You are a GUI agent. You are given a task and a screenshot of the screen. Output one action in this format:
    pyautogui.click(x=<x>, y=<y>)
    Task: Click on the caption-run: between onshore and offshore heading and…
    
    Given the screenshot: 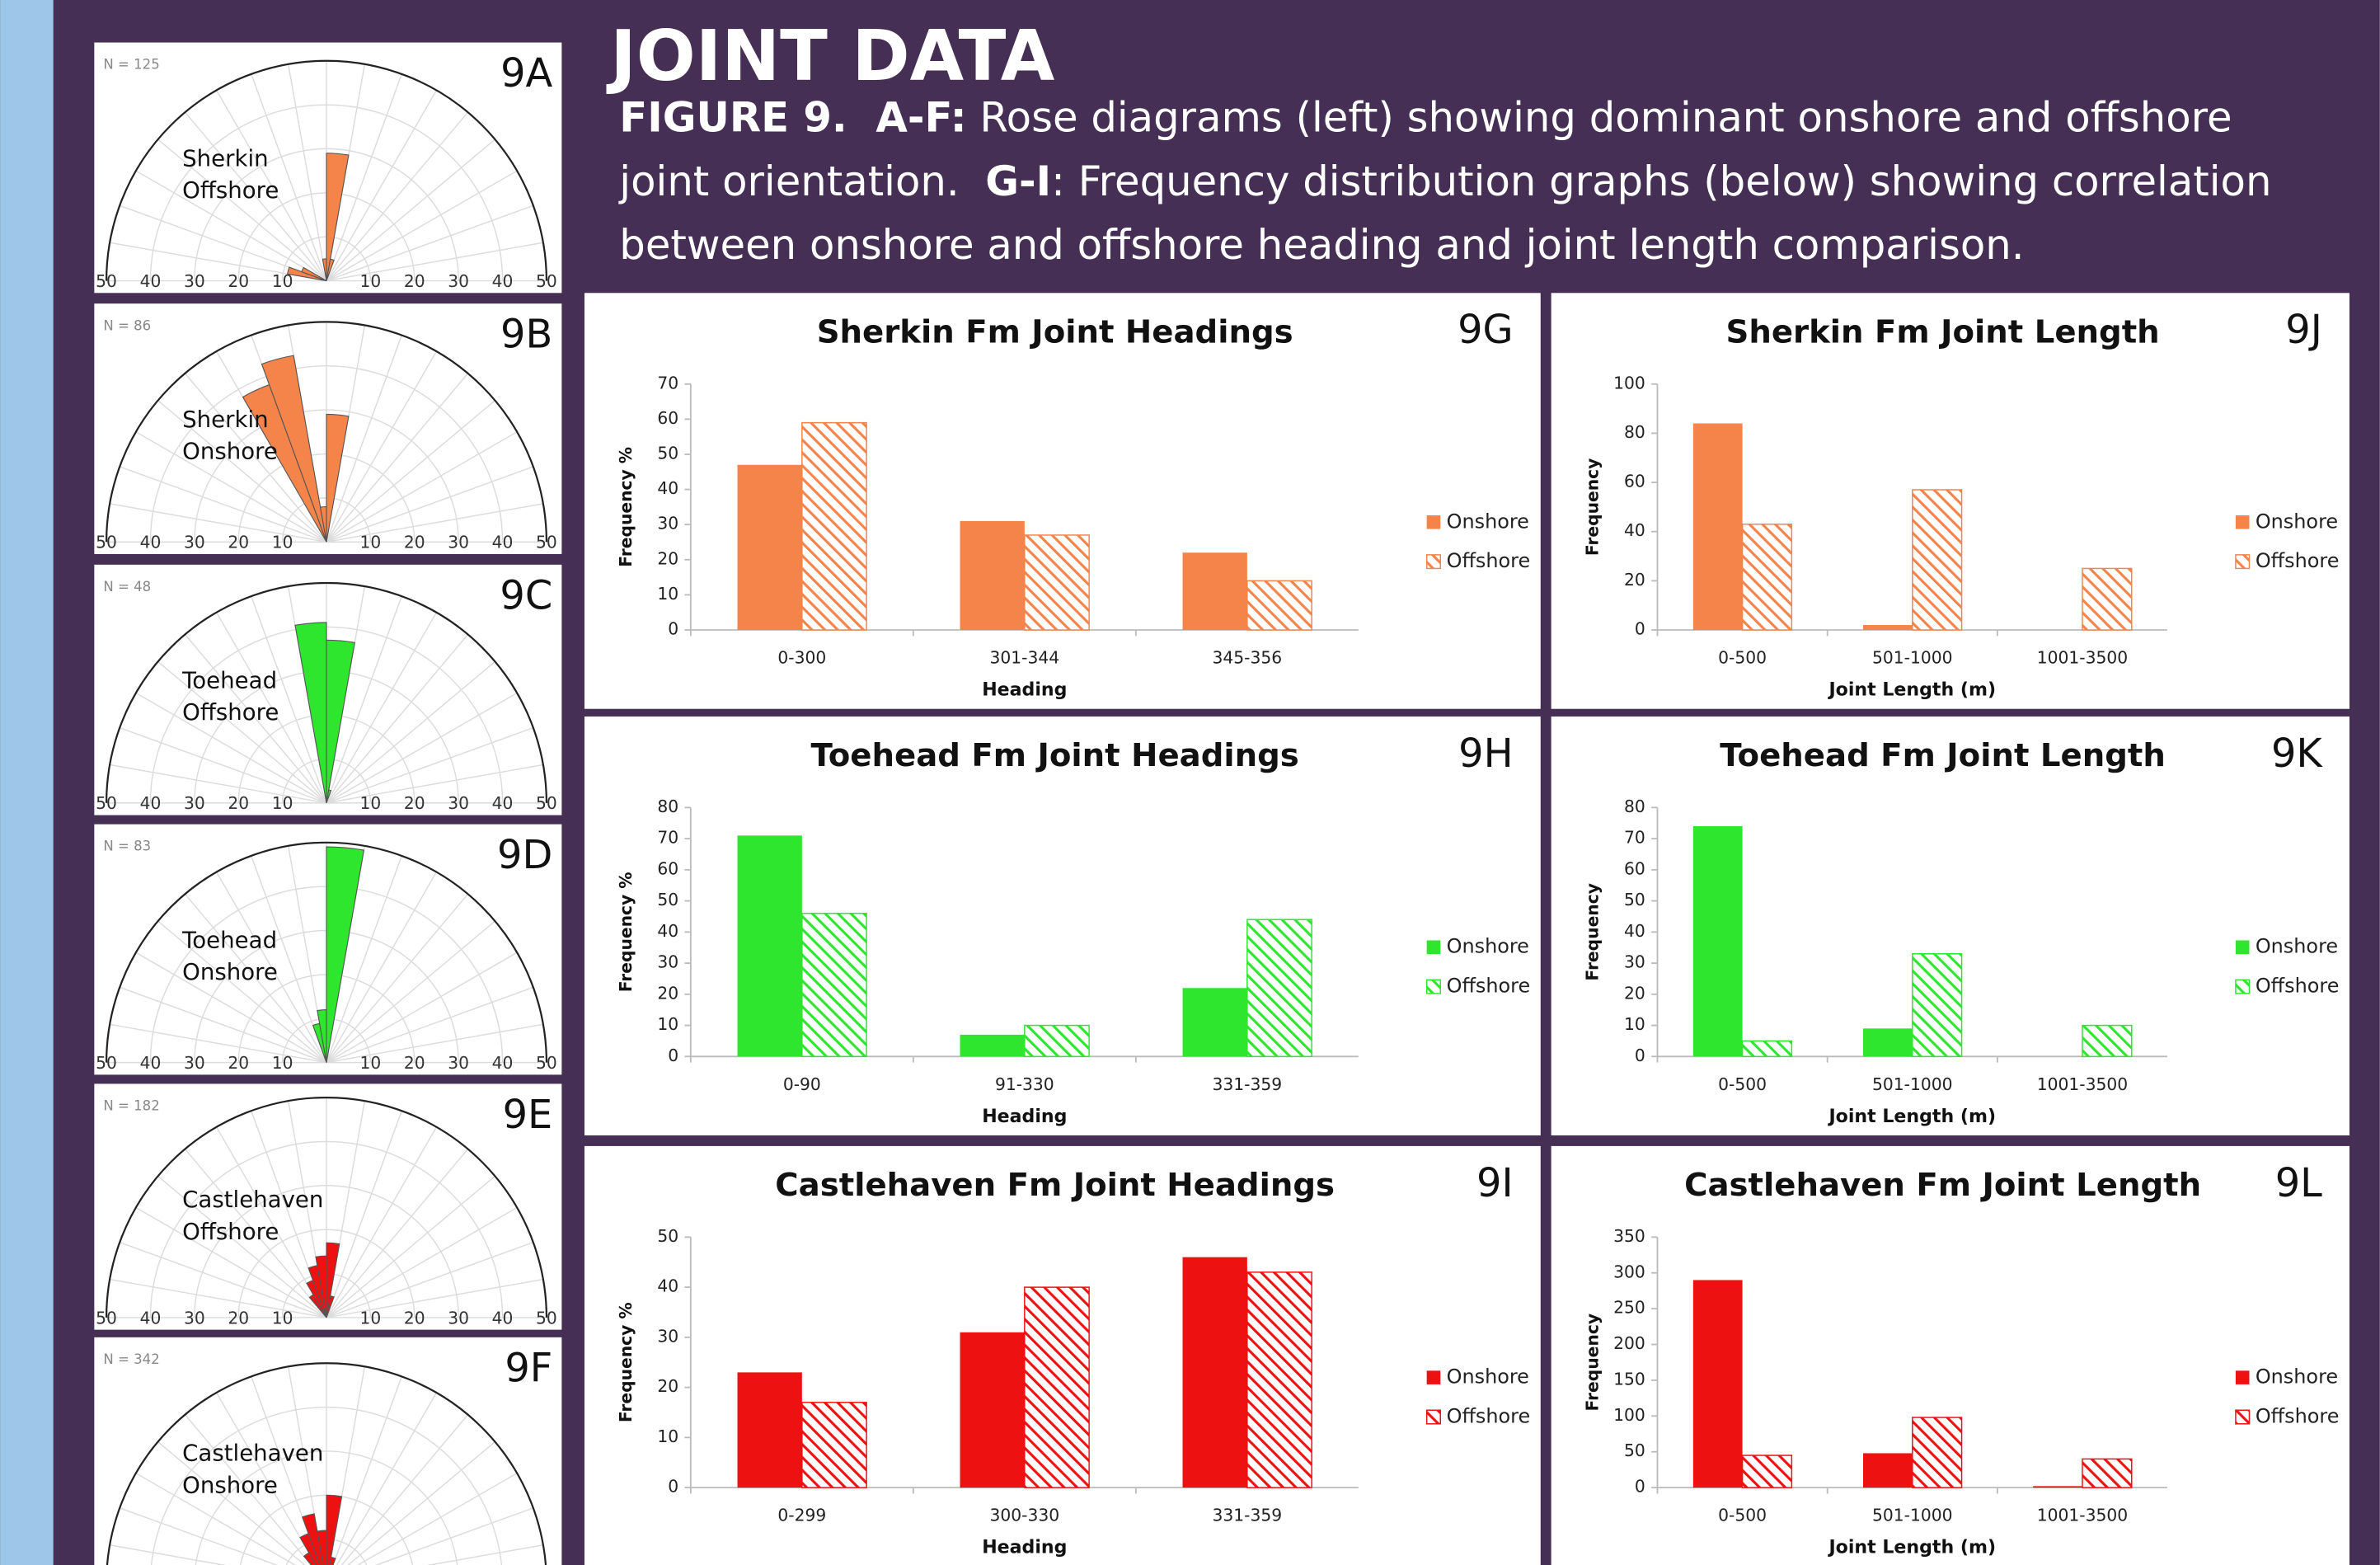 What is the action you would take?
    pyautogui.click(x=1321, y=245)
    